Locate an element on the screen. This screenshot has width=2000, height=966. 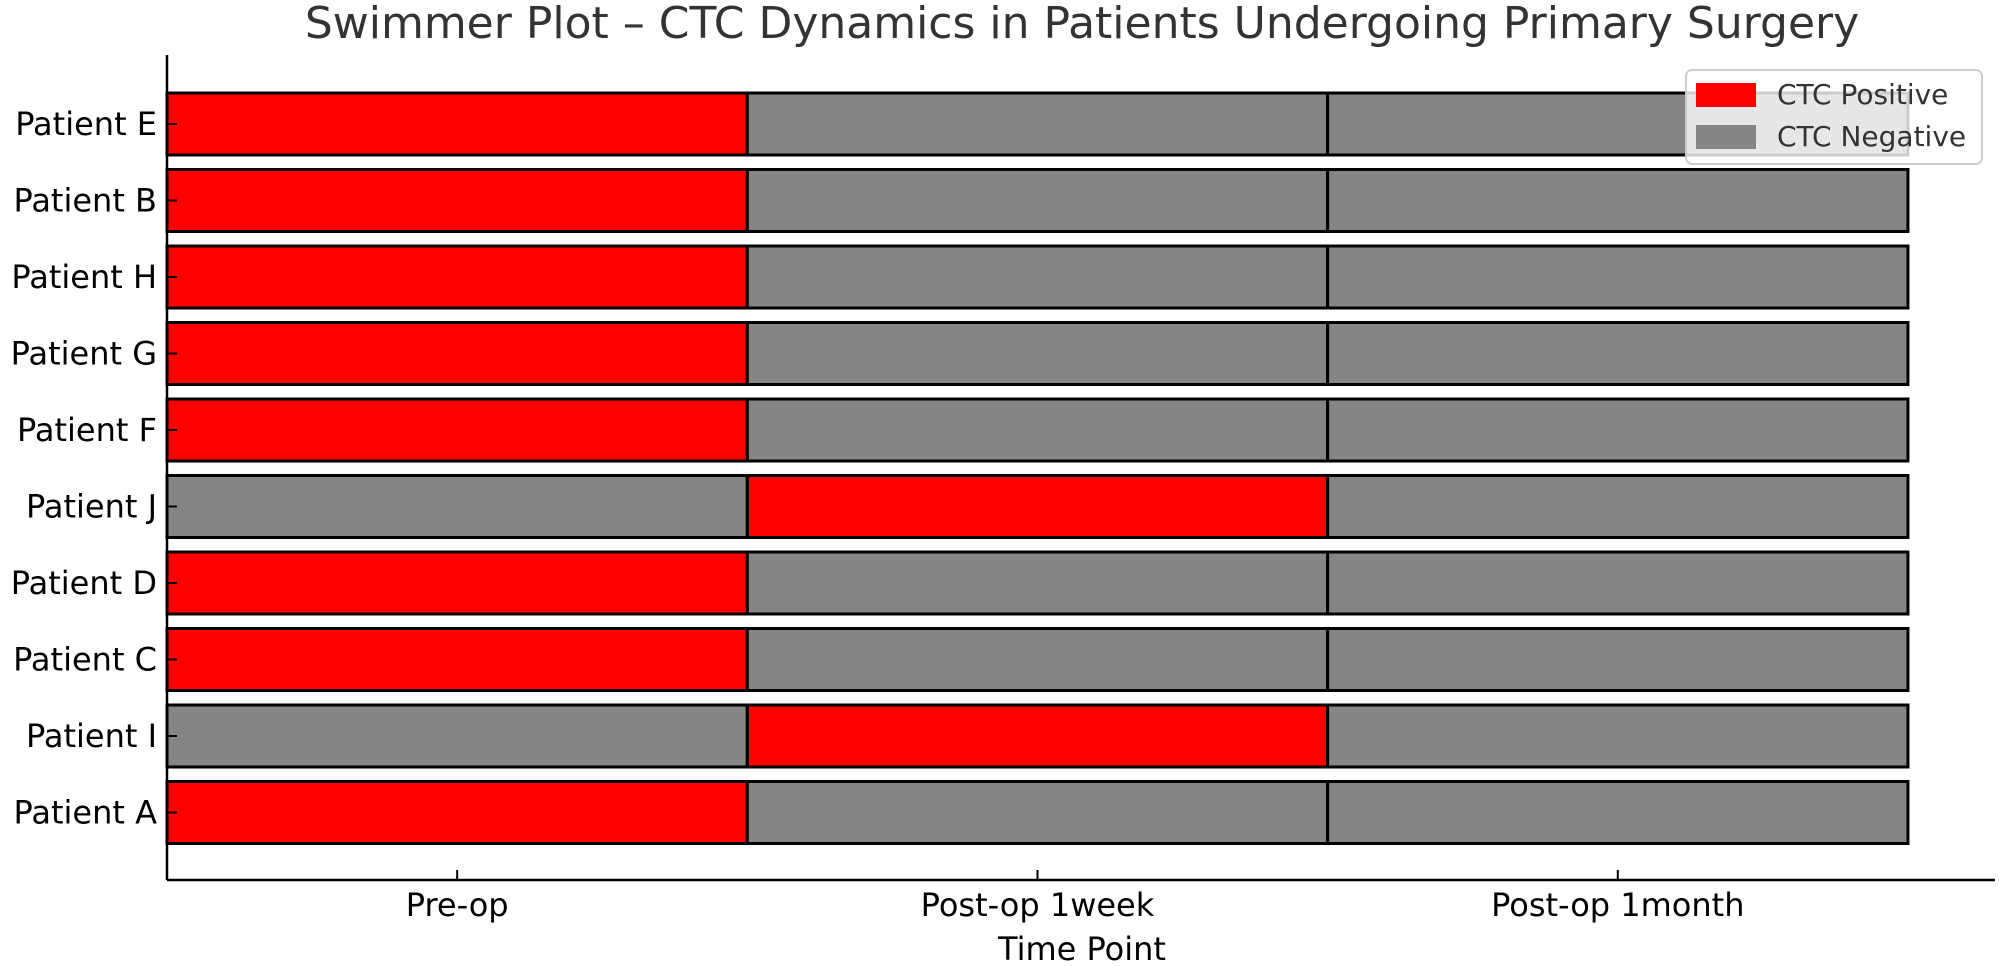
y-tick-label: Patient J is located at coordinates (91, 507).